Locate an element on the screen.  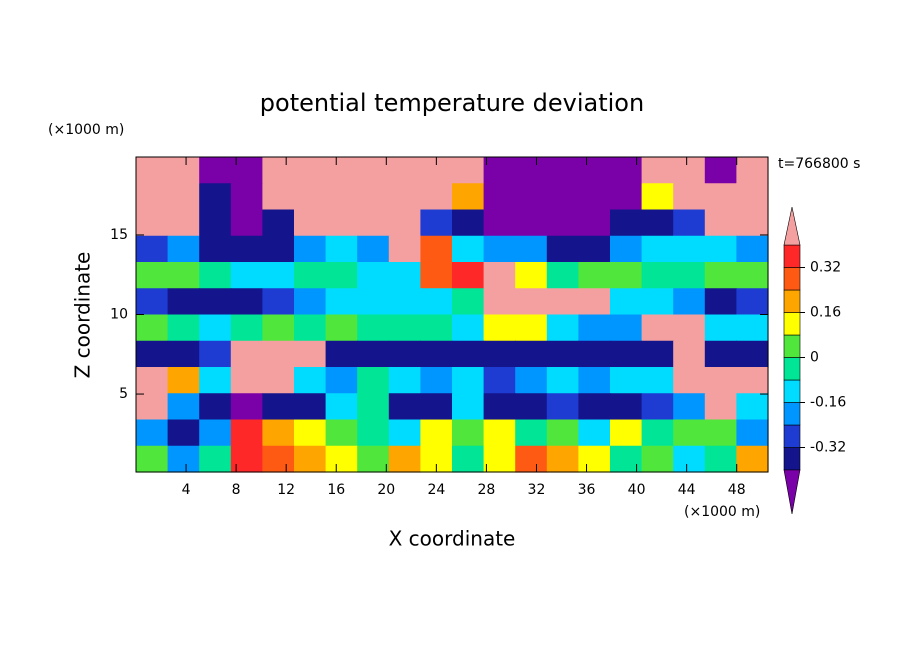
x-tick-label: 24 is located at coordinates (436, 490).